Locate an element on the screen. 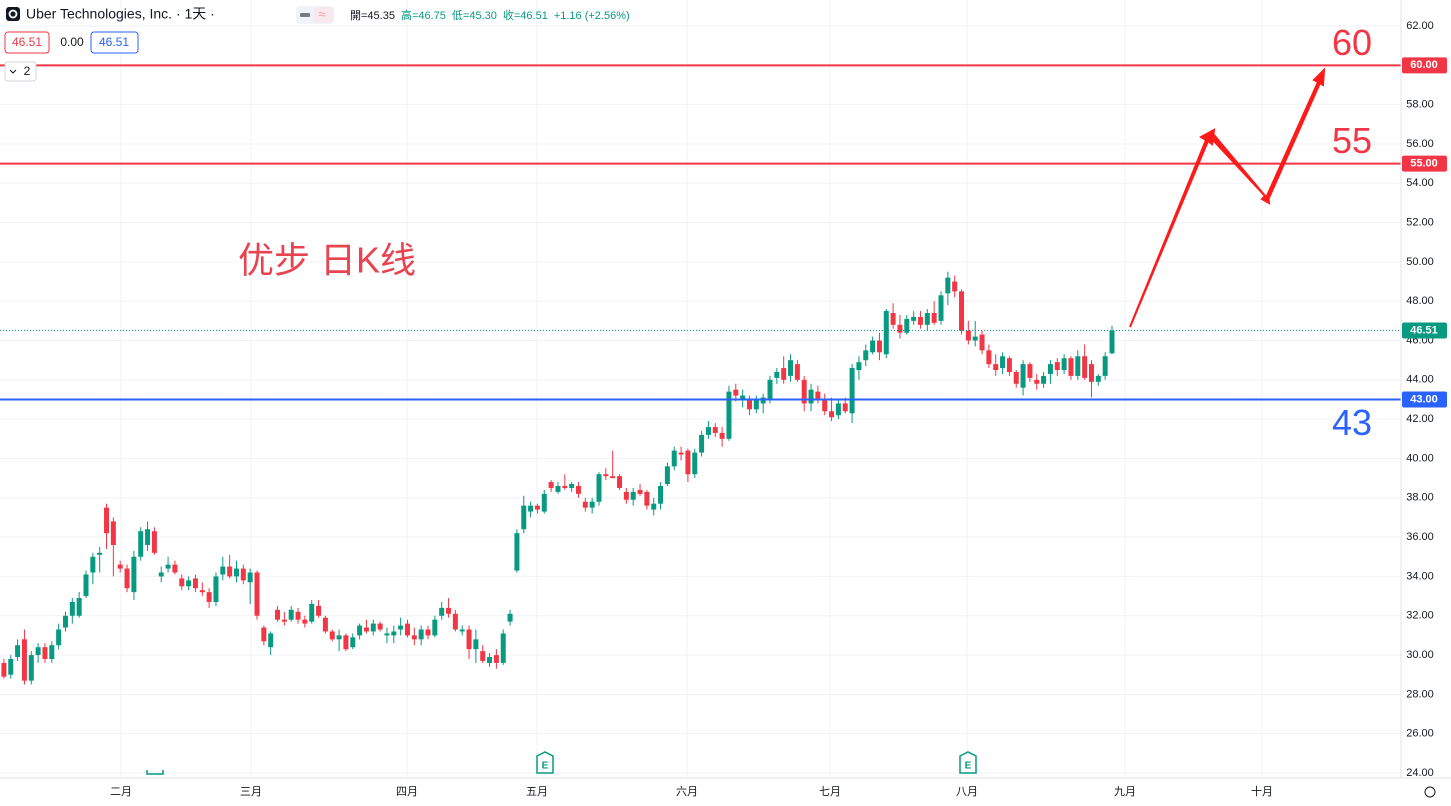 Image resolution: width=1451 pixels, height=806 pixels. logo is located at coordinates (13, 14).